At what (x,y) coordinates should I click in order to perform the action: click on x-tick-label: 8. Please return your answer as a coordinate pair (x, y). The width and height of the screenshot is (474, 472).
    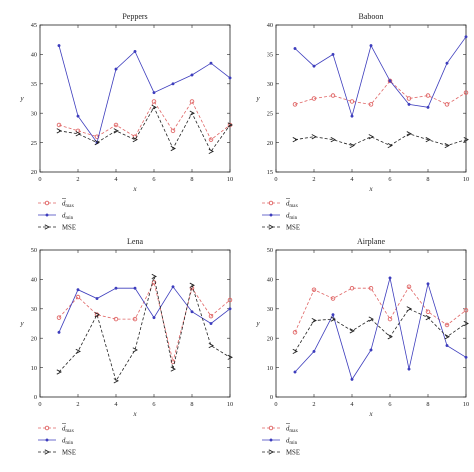
    Looking at the image, I should click on (427, 179).